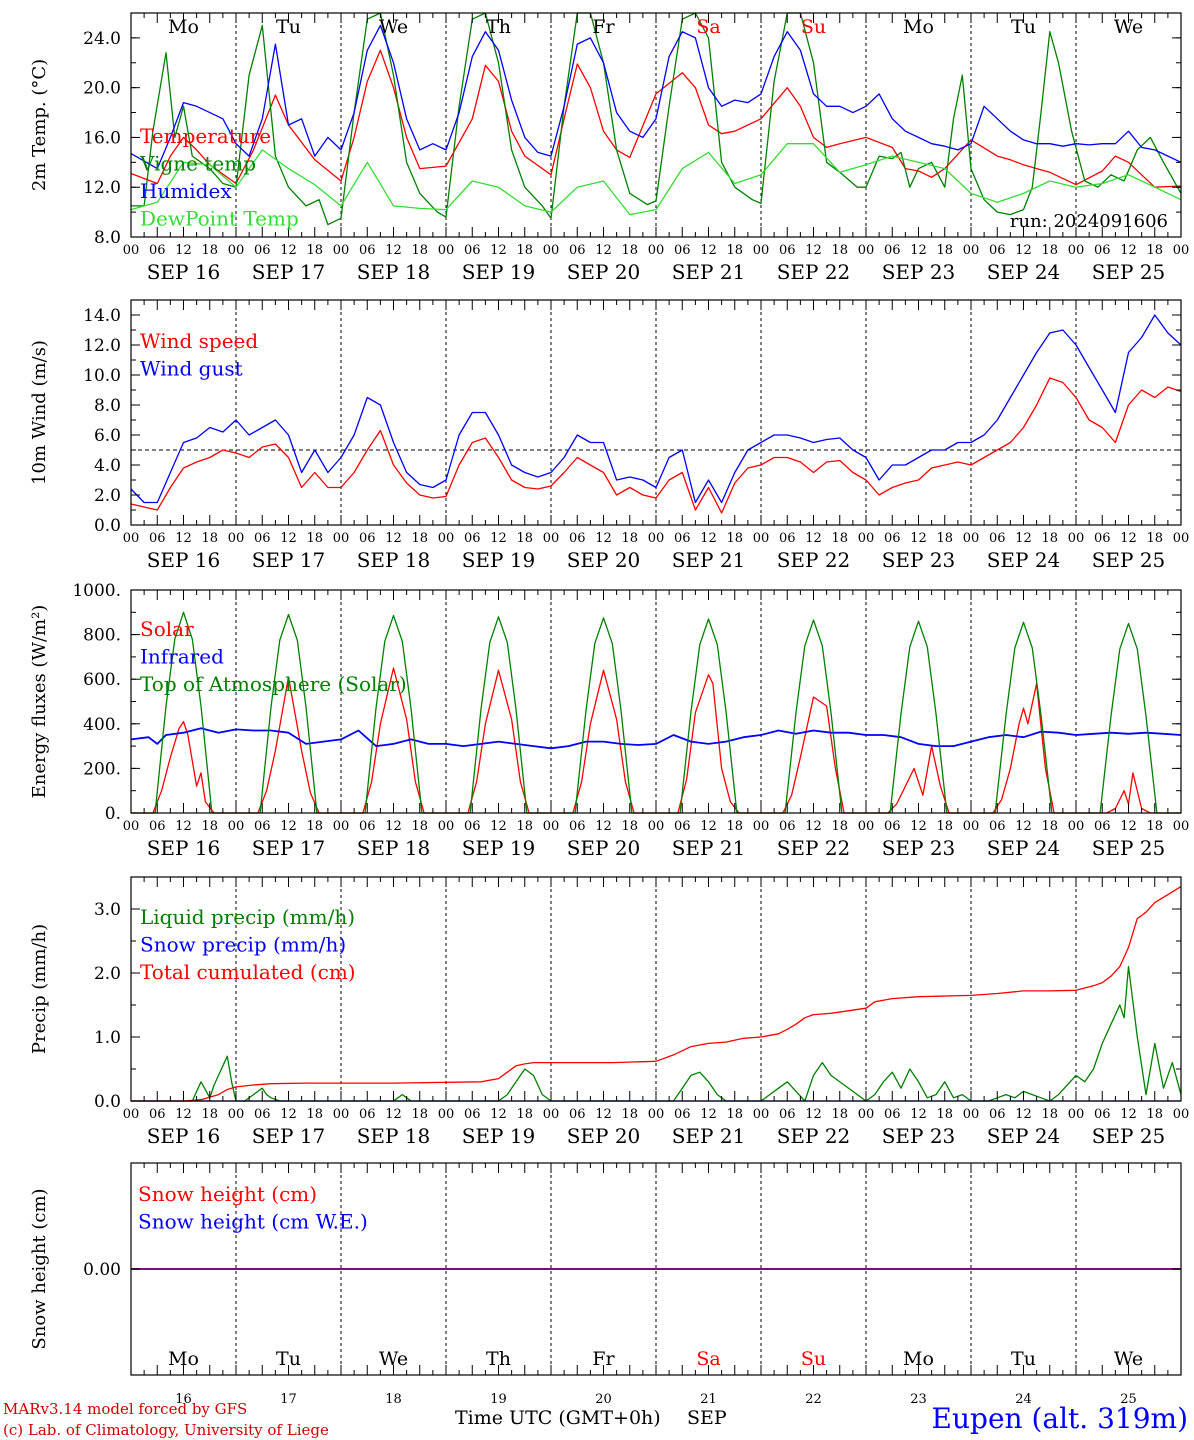  I want to click on day-number-label: 17, so click(288, 1399).